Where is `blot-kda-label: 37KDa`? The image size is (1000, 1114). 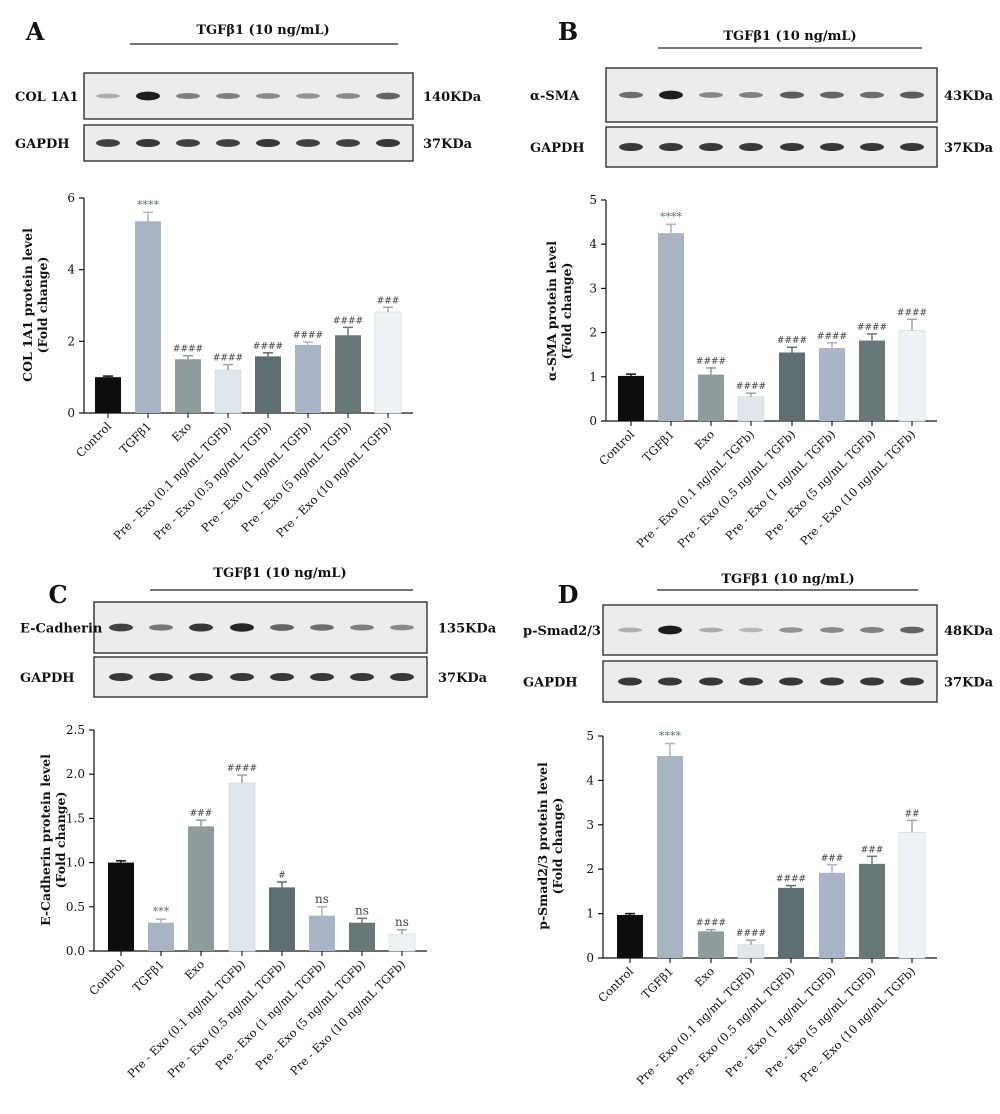
blot-kda-label: 37KDa is located at coordinates (448, 144).